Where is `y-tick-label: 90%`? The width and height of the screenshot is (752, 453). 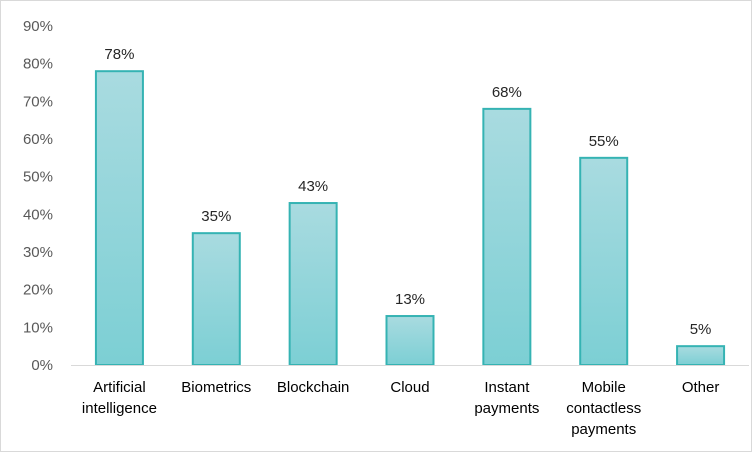 y-tick-label: 90% is located at coordinates (38, 26).